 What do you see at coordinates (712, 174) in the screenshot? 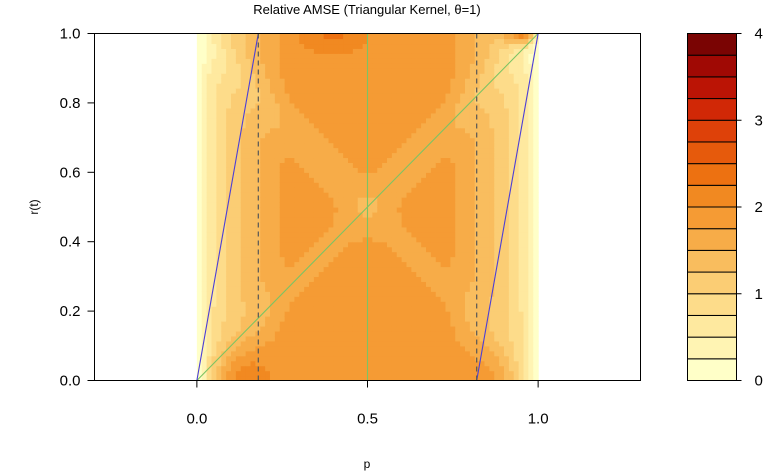
I see `colorbar-swatch` at bounding box center [712, 174].